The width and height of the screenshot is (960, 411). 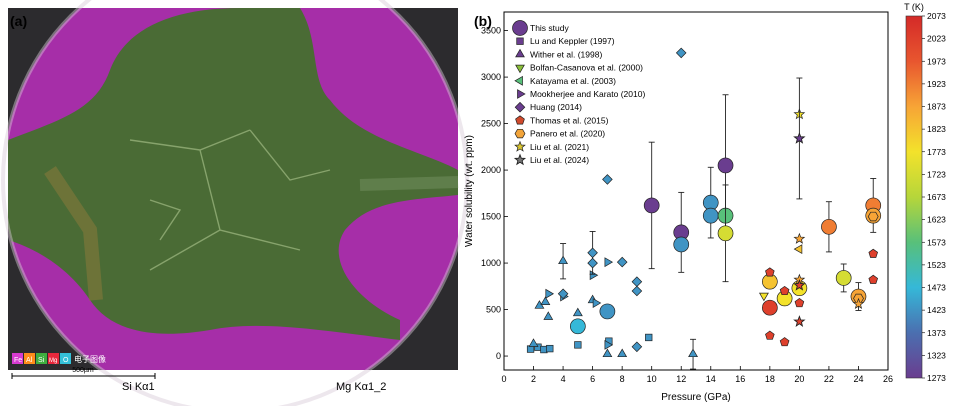 What do you see at coordinates (83, 370) in the screenshot?
I see `scale-bar-label: 500µm` at bounding box center [83, 370].